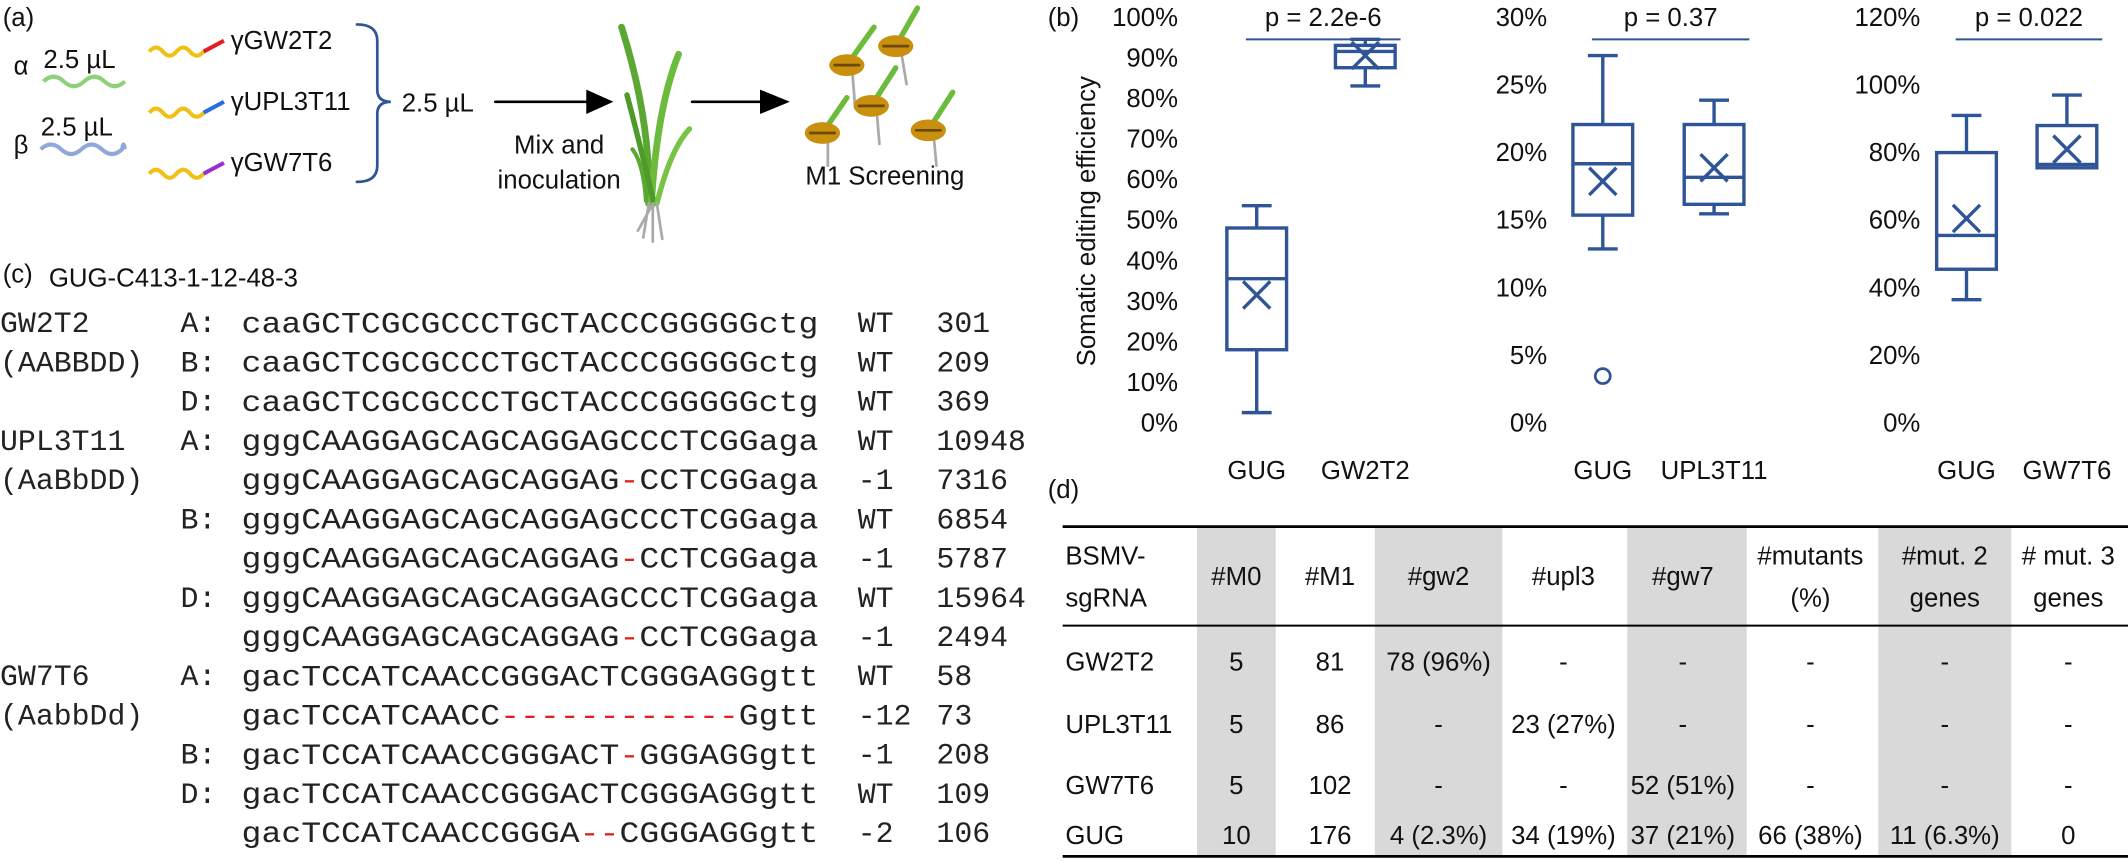 Image resolution: width=2128 pixels, height=861 pixels. What do you see at coordinates (411, 834) in the screenshot?
I see `sequence-part: gacTCCATCAACCGGGA` at bounding box center [411, 834].